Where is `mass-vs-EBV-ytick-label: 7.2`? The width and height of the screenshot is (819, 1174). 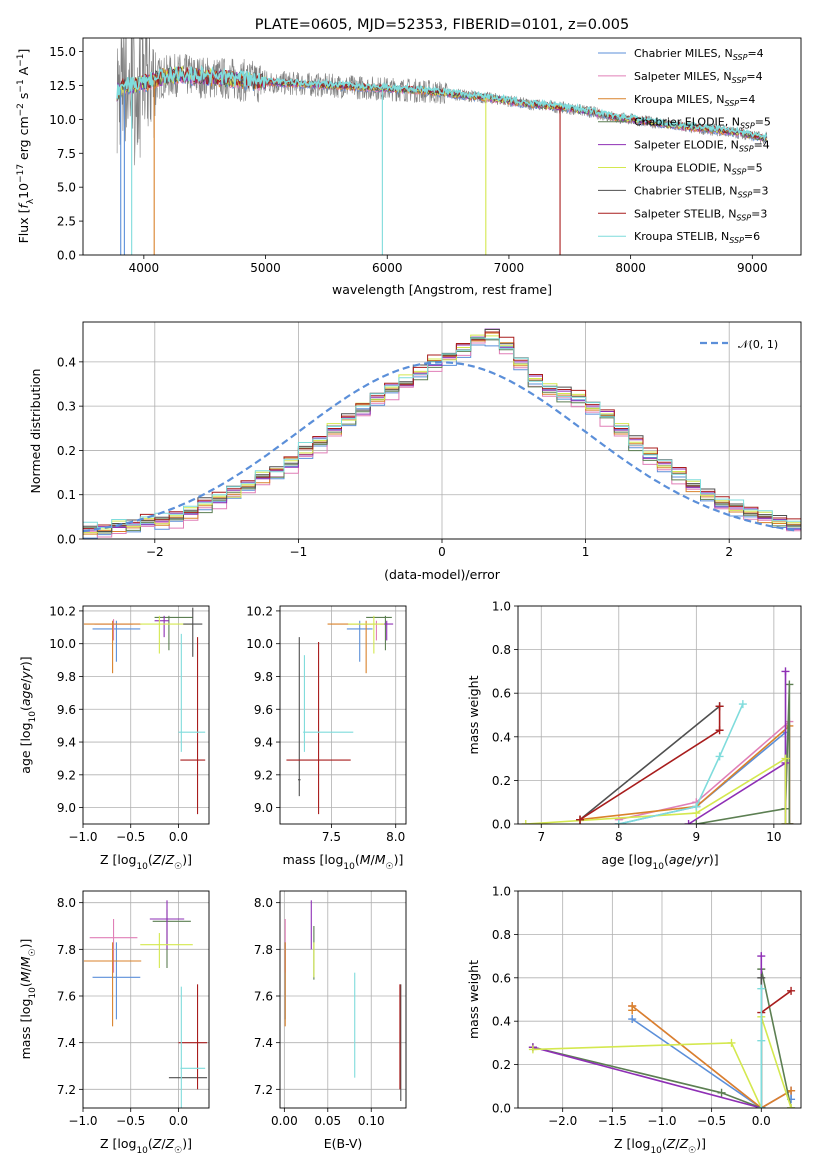 mass-vs-EBV-ytick-label: 7.2 is located at coordinates (263, 1090).